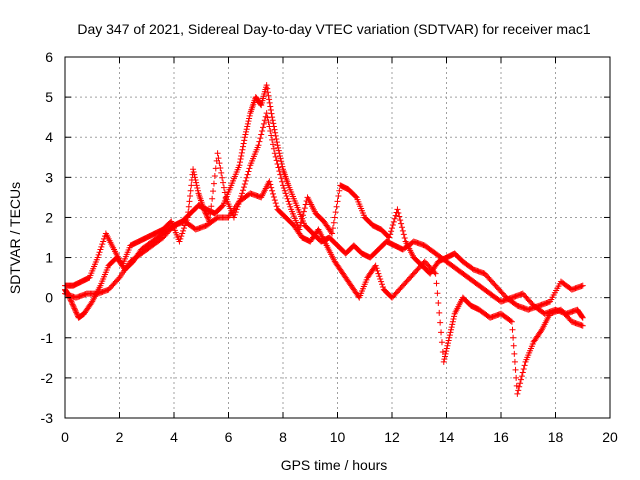 The width and height of the screenshot is (640, 480). I want to click on x-tick-label: 4, so click(174, 437).